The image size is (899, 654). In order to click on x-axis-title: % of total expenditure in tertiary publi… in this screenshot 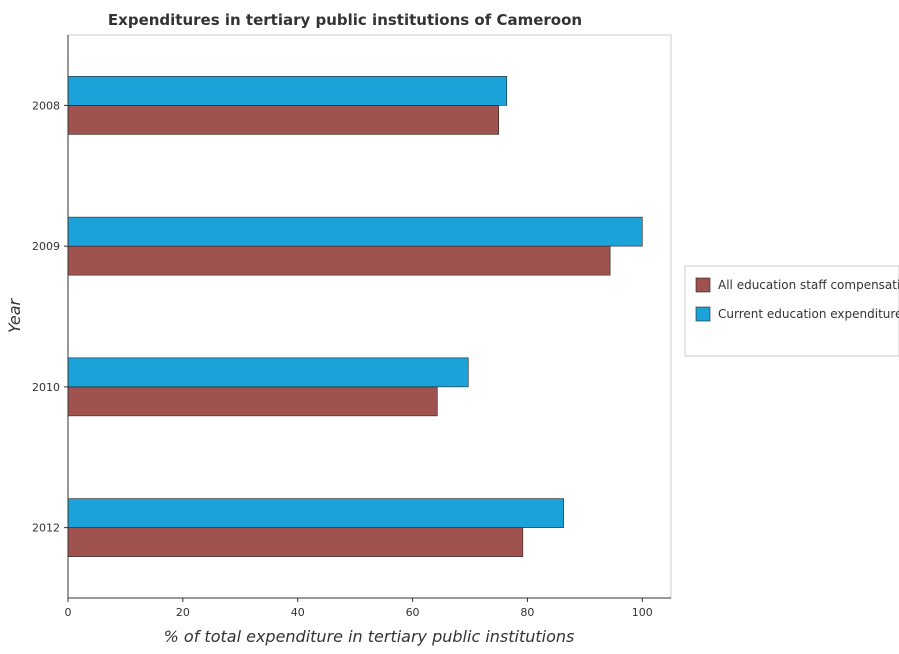, I will do `click(369, 636)`.